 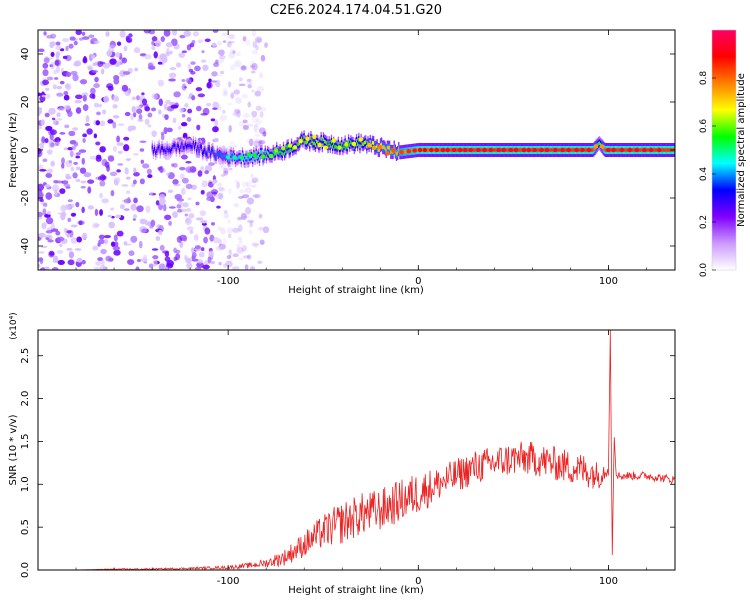 What do you see at coordinates (25, 527) in the screenshot?
I see `snr-y-tick-label: 0.5` at bounding box center [25, 527].